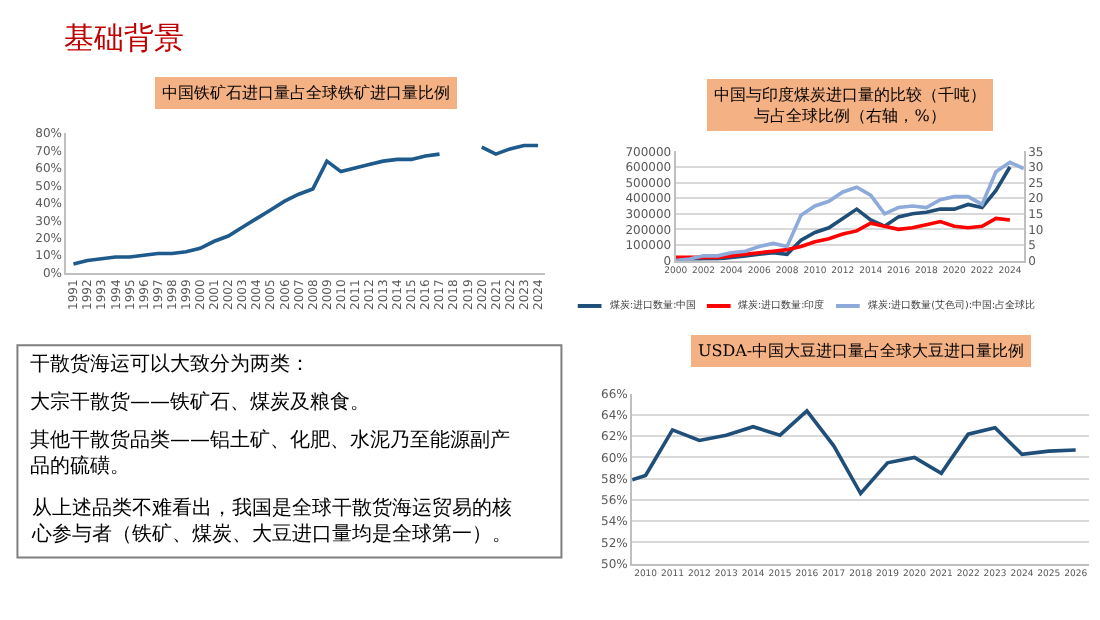 The width and height of the screenshot is (1100, 620). Describe the element at coordinates (306, 93) in the screenshot. I see `chart-title: 中国铁矿石进口量占全球铁矿进口量比例` at that location.